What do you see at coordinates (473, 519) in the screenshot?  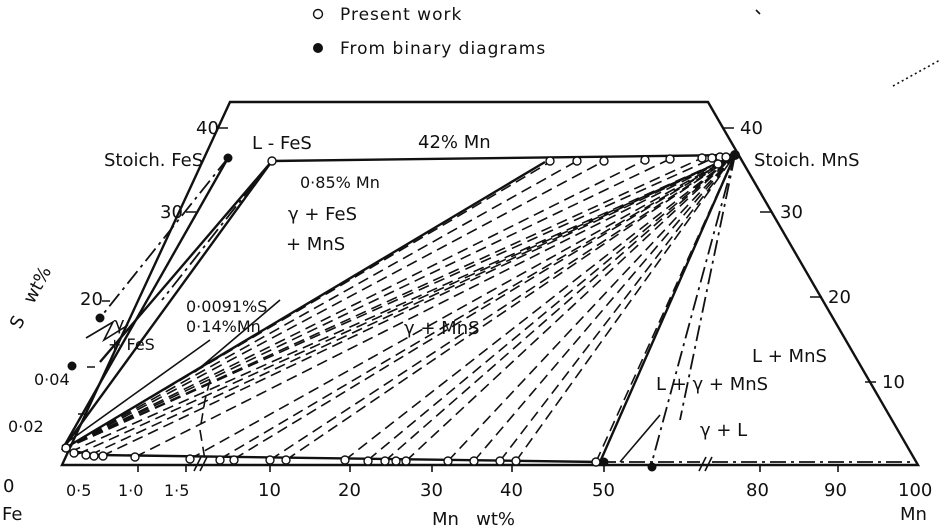 I see `x-axis-title: Mn wt%` at bounding box center [473, 519].